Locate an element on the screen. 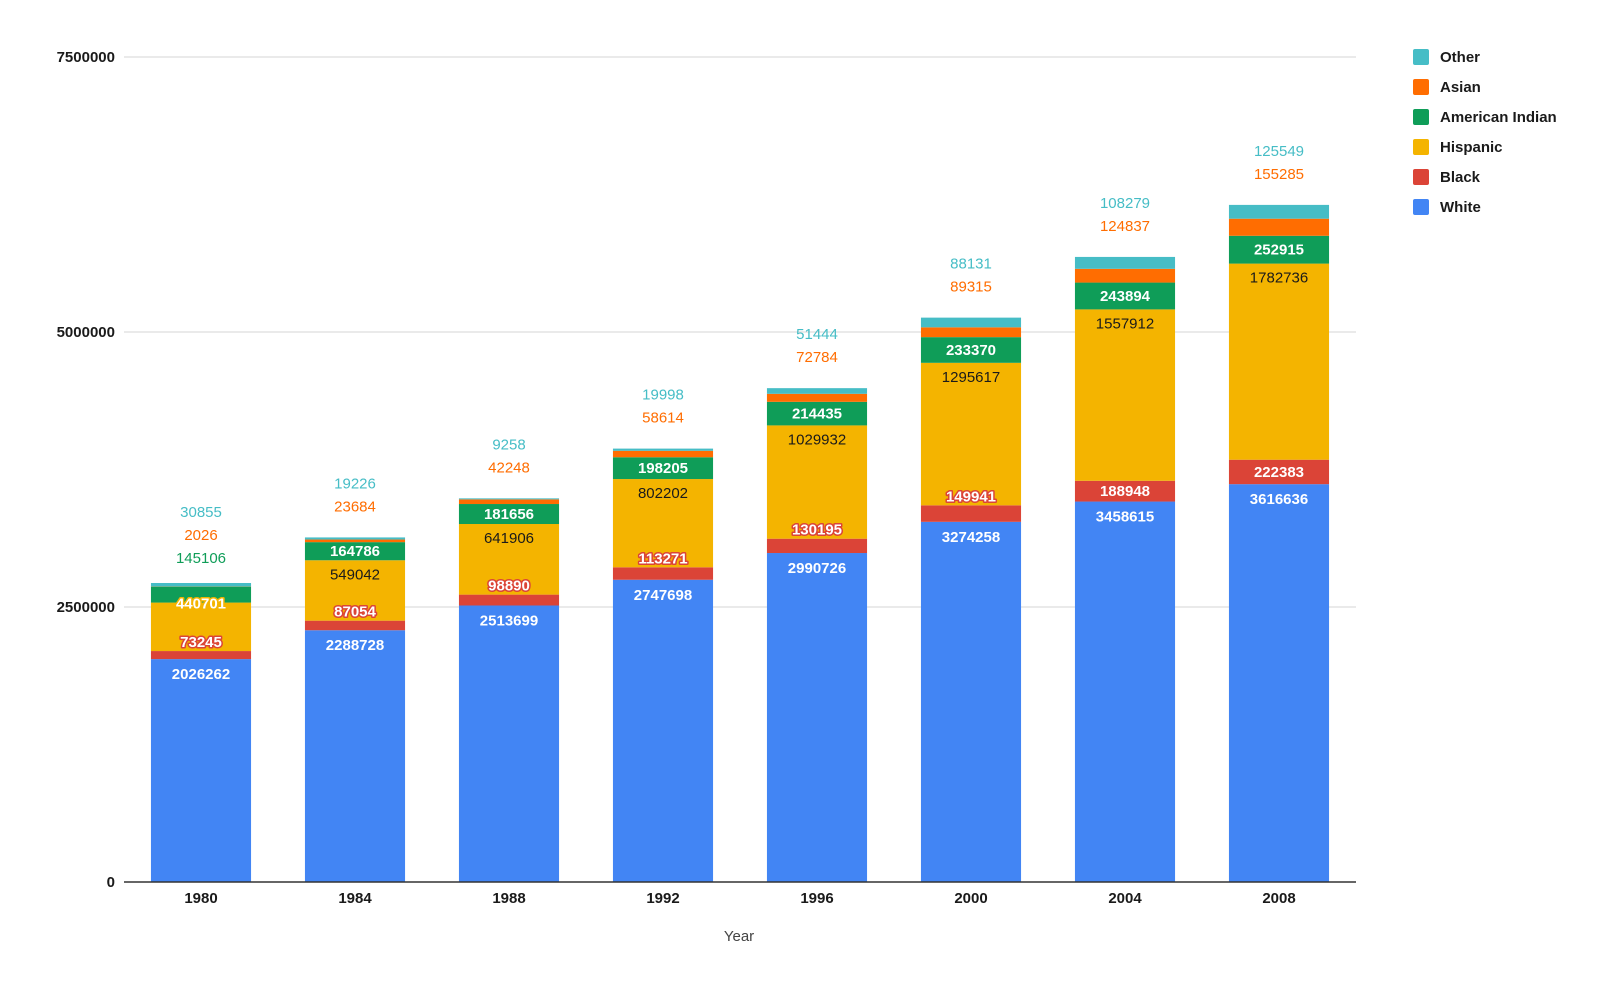 This screenshot has height=988, width=1600. data-label-american-indian-1996: 214435 is located at coordinates (817, 414).